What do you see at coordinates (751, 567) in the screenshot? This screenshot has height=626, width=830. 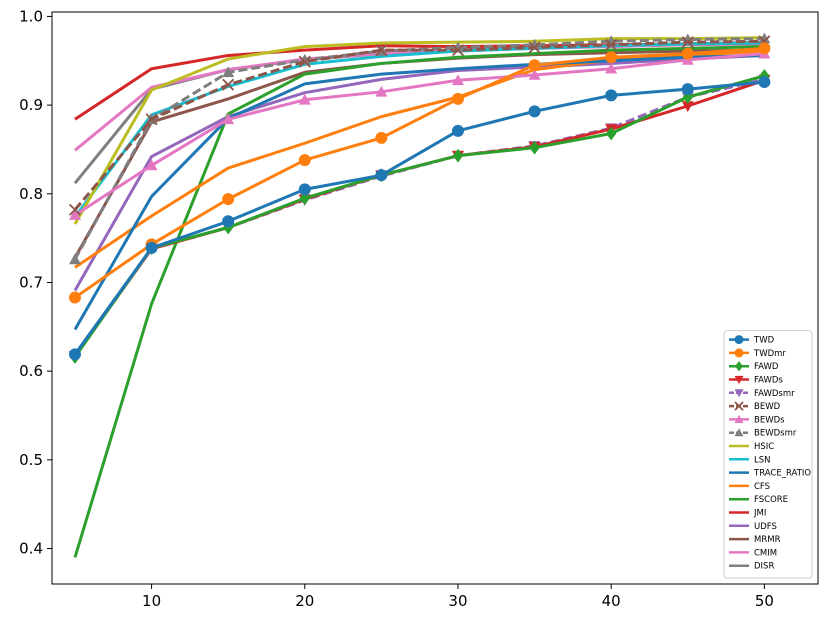 I see `legend-item: DISR` at bounding box center [751, 567].